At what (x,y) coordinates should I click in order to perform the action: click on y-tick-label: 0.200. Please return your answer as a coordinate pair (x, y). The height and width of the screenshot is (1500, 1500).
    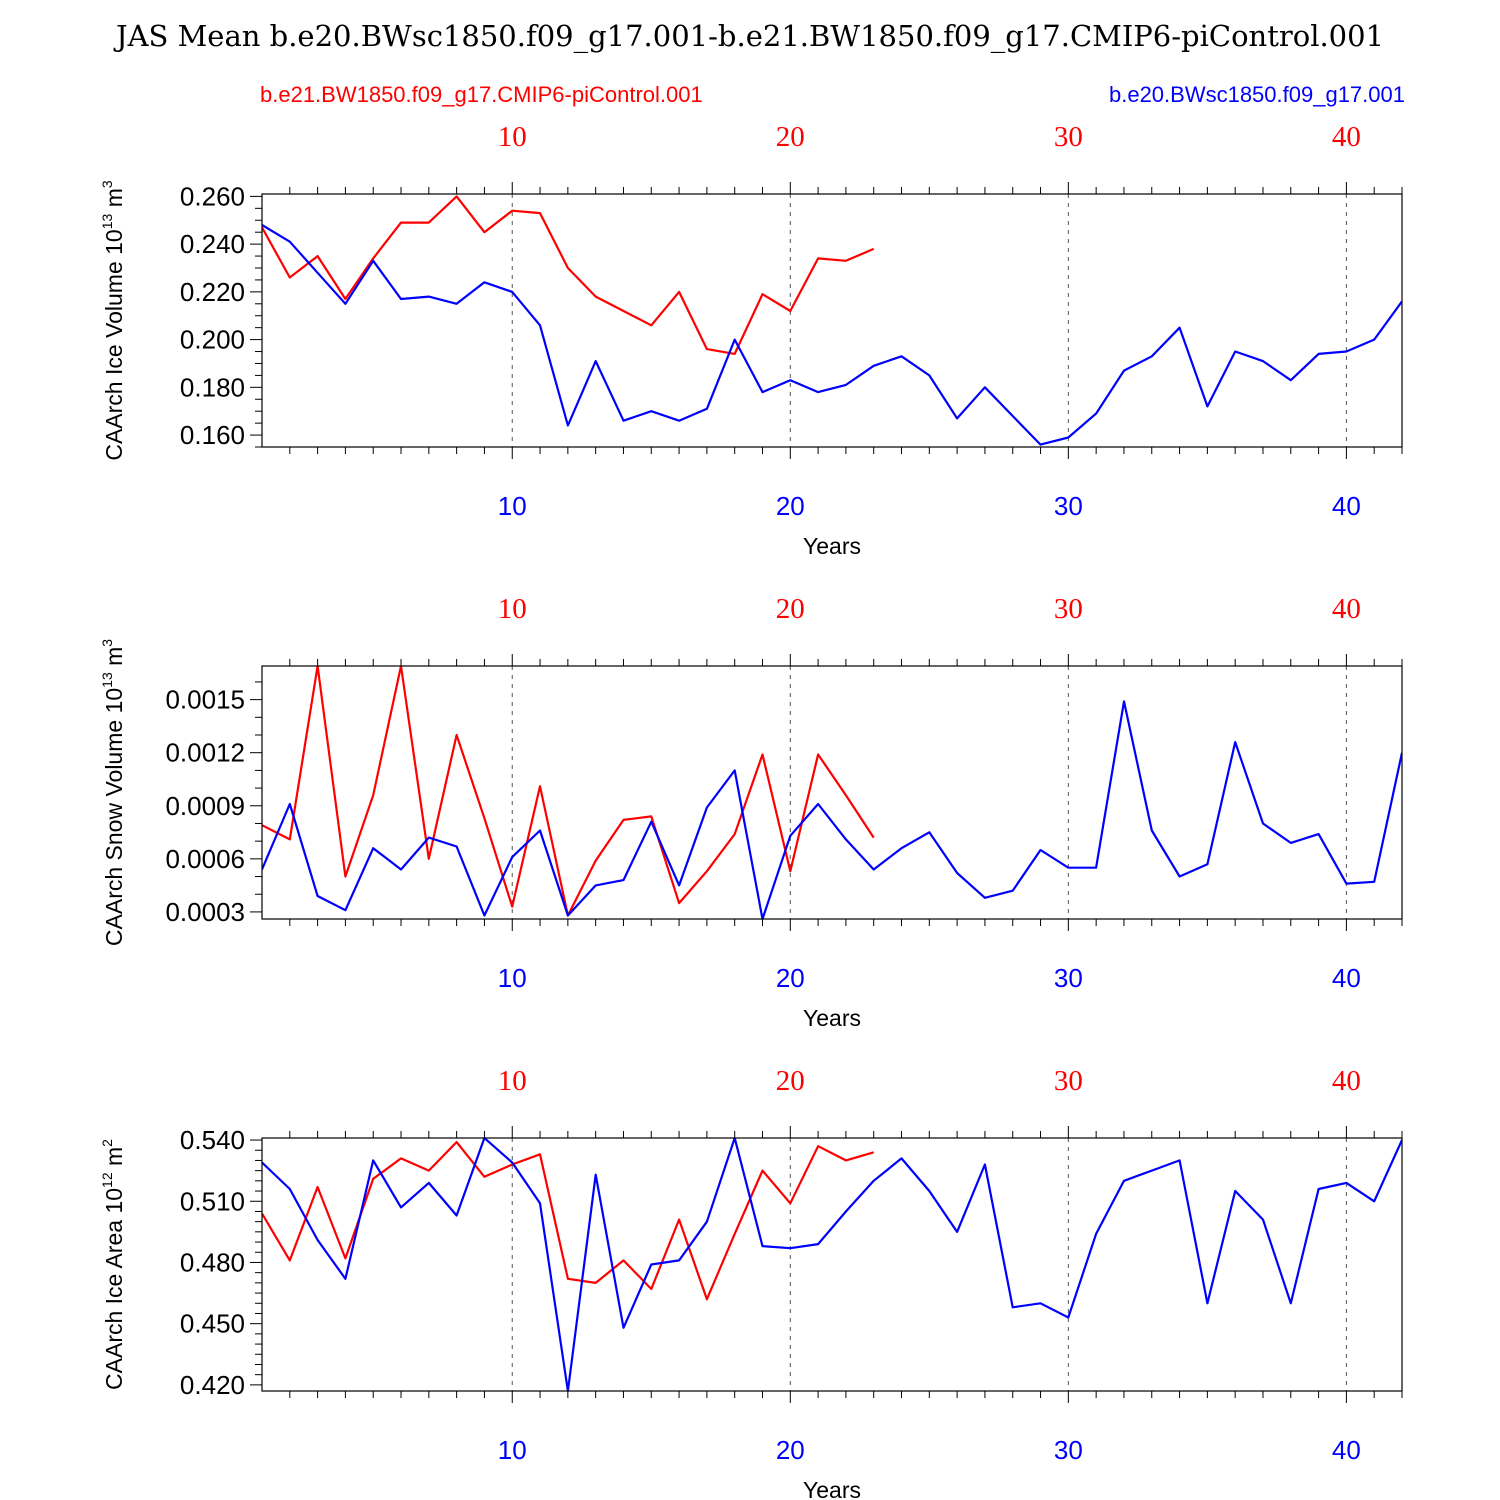
    Looking at the image, I should click on (212, 340).